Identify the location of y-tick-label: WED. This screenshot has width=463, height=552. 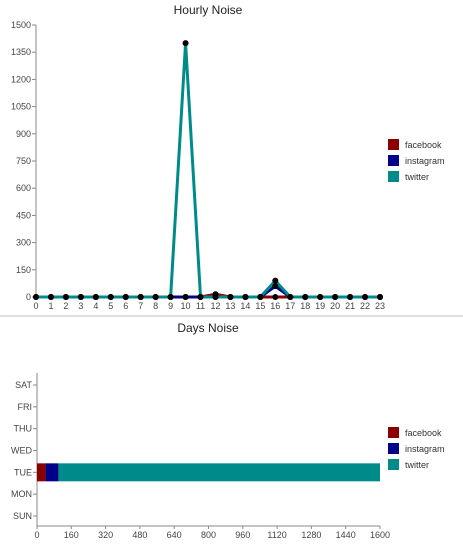
(21, 451).